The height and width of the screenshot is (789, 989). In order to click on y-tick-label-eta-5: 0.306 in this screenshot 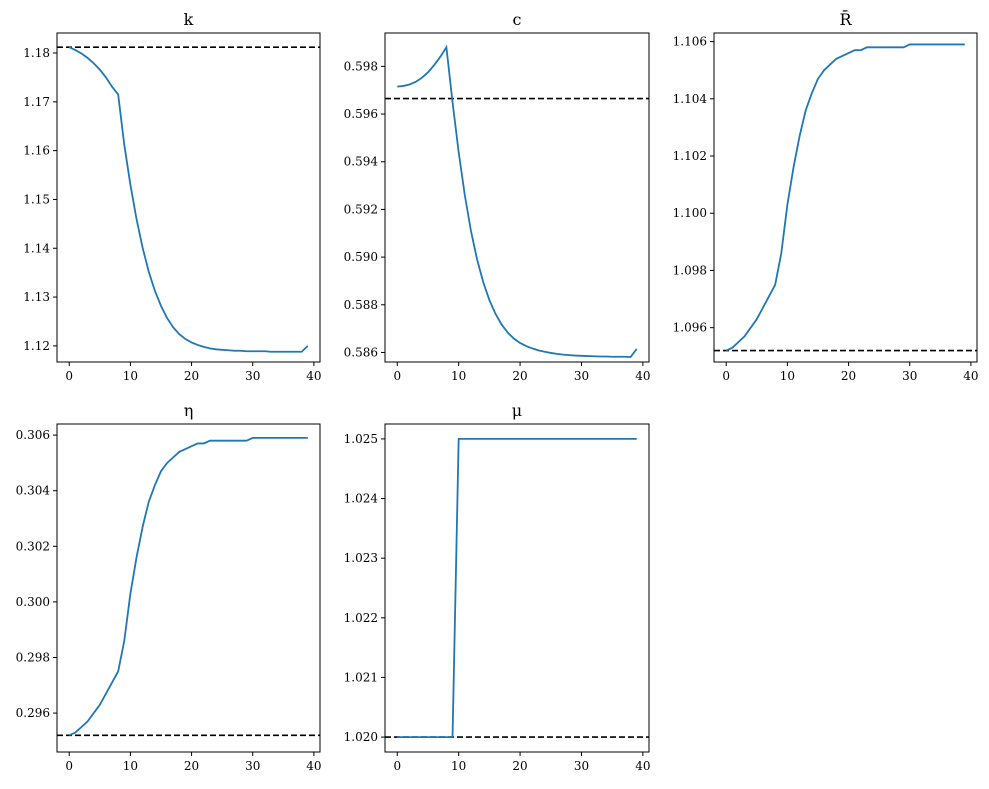, I will do `click(33, 435)`.